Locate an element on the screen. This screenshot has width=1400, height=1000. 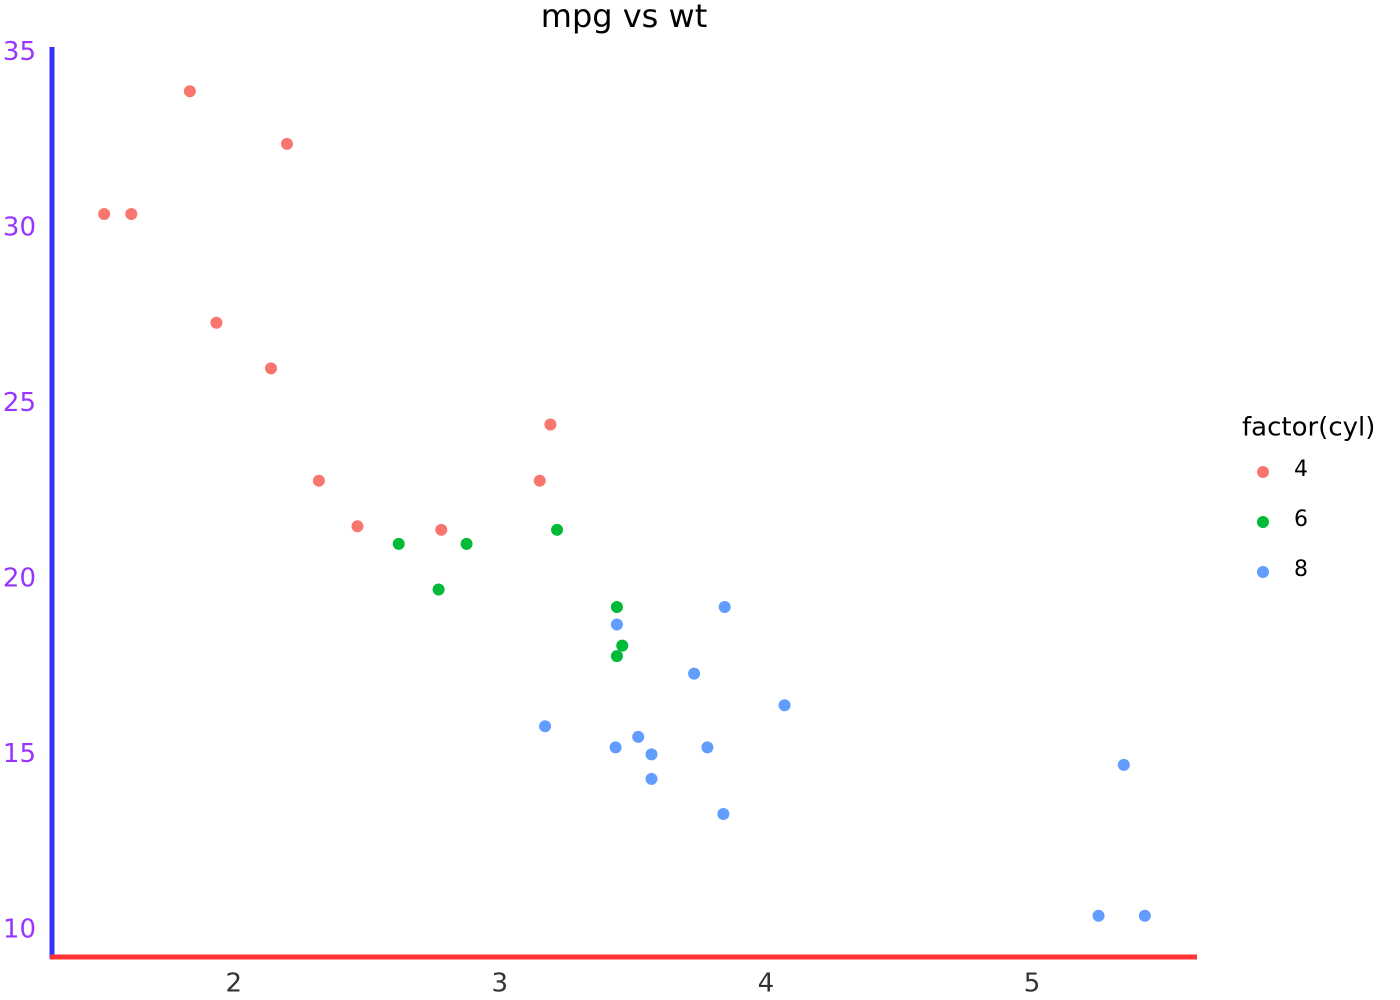
y-tick-label: 15 is located at coordinates (19, 754).